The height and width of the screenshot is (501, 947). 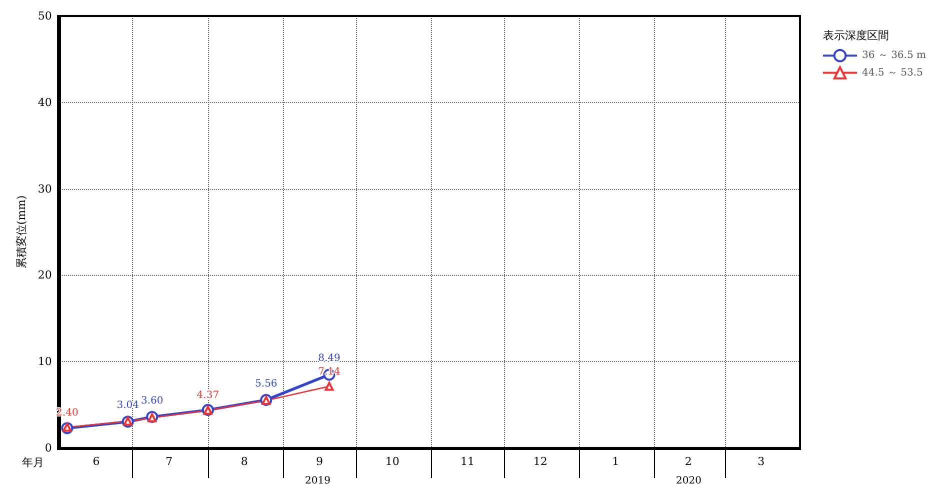 I want to click on y-axis-title: 累積変位(mm), so click(x=21, y=232).